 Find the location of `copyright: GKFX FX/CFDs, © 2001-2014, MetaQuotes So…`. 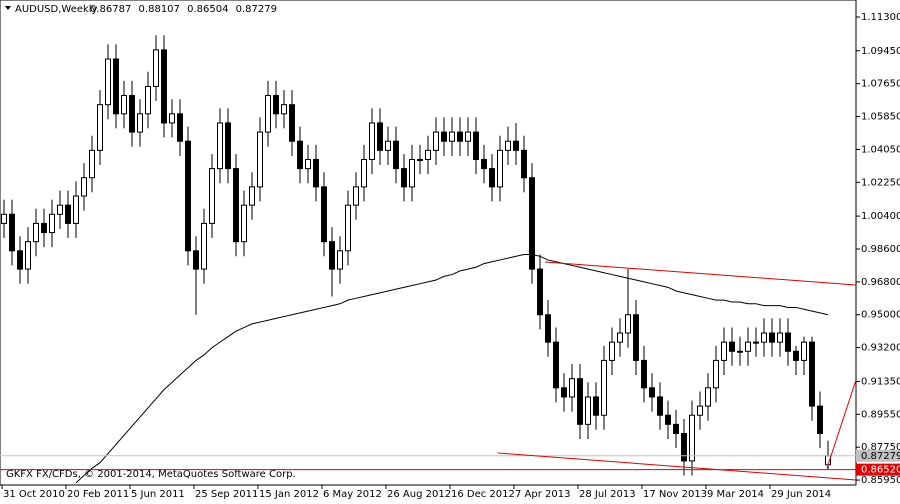

copyright: GKFX FX/CFDs, © 2001-2014, MetaQuotes So… is located at coordinates (151, 474).